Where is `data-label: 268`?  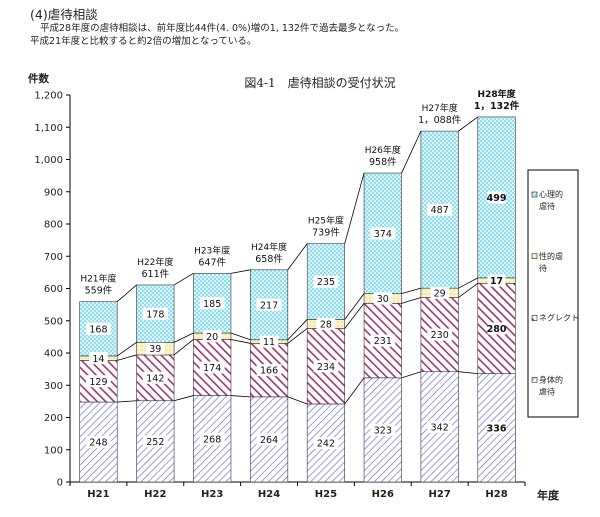
data-label: 268 is located at coordinates (212, 439).